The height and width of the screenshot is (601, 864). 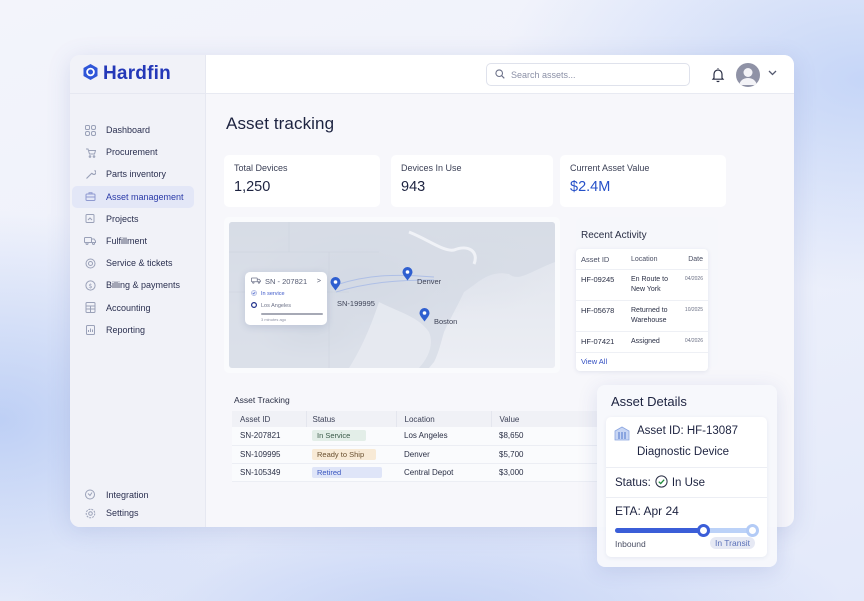 I want to click on sidebar-item-label: Service & tickets, so click(x=139, y=263).